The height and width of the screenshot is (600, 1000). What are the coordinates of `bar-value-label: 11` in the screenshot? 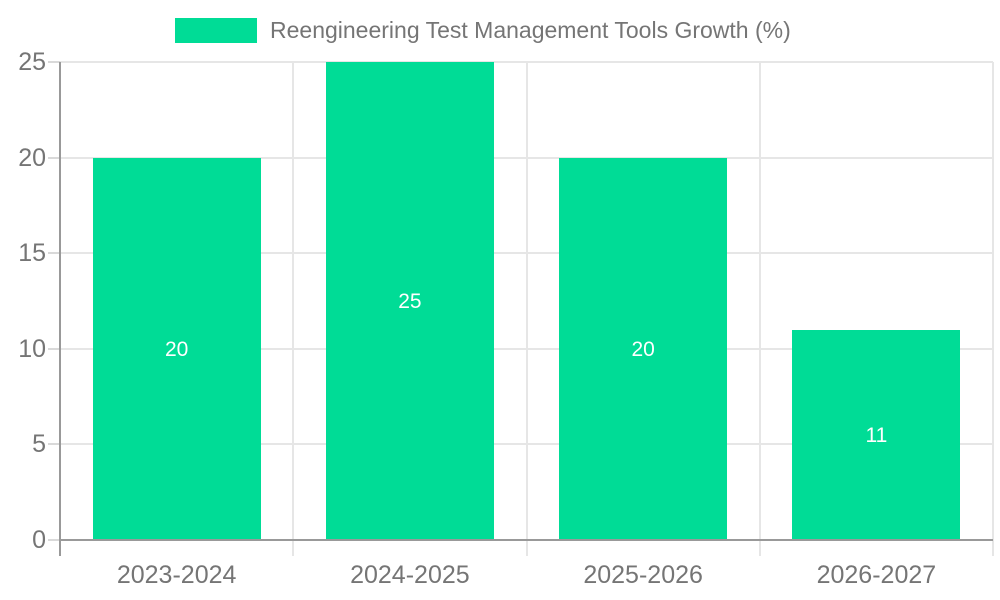 It's located at (876, 435).